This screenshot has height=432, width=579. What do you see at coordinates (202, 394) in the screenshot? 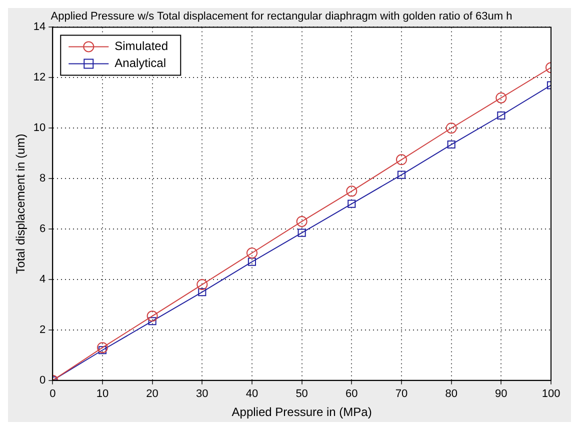
I see `x-tick-label: 30` at bounding box center [202, 394].